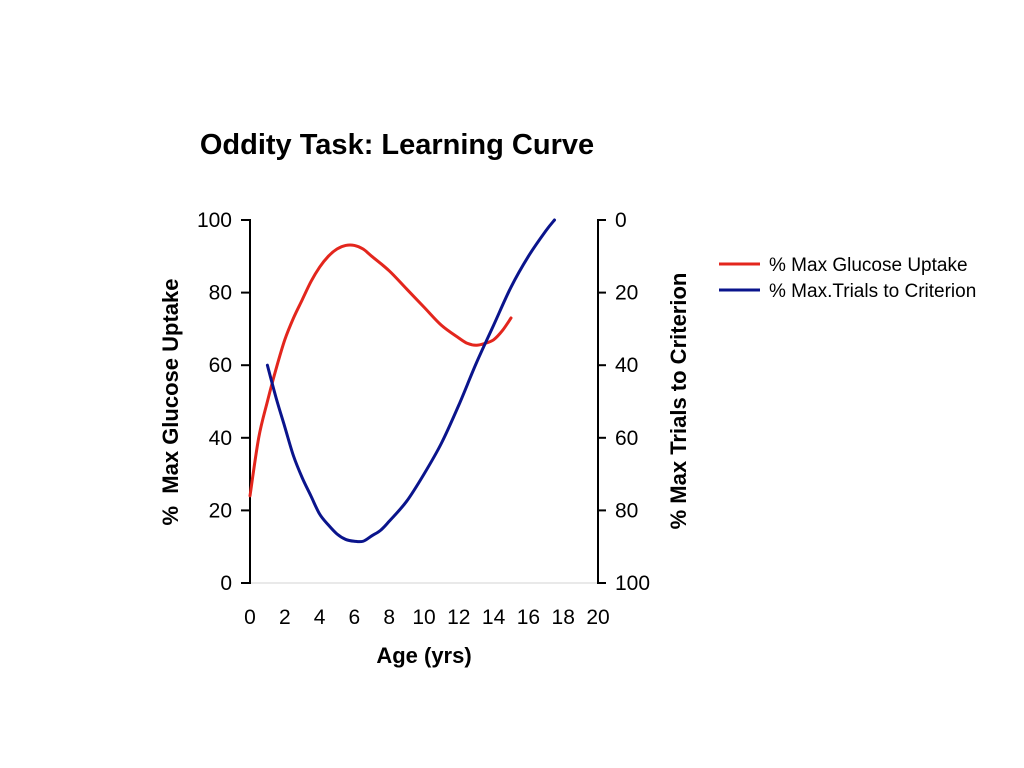  I want to click on x-tick-label: 4, so click(320, 617).